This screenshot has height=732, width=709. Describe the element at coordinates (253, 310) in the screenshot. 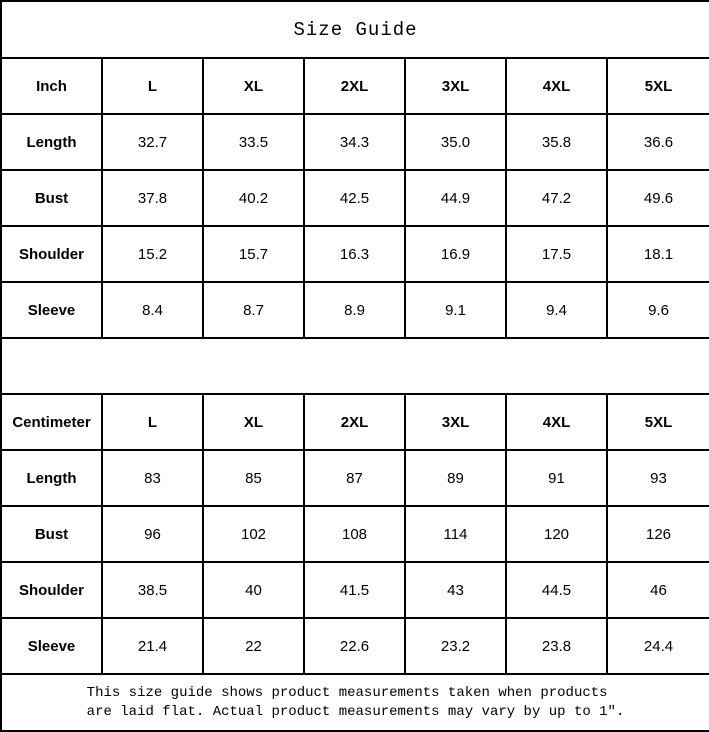

I see `value-cell: 8.7` at that location.